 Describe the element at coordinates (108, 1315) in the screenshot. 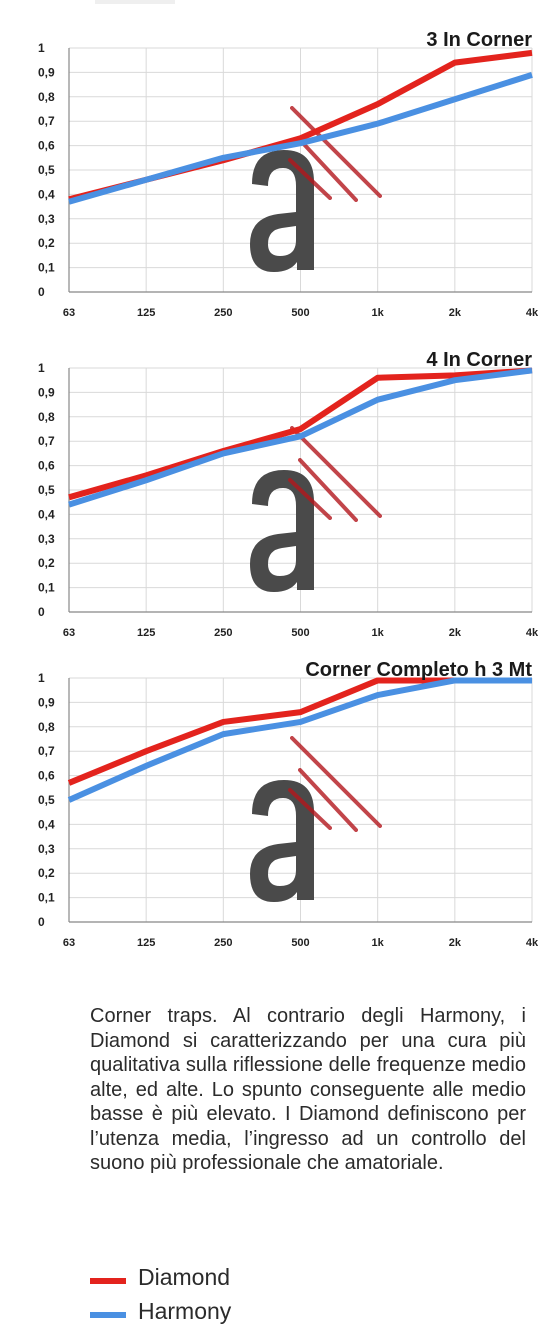

I see `legend-swatch-harmony` at that location.